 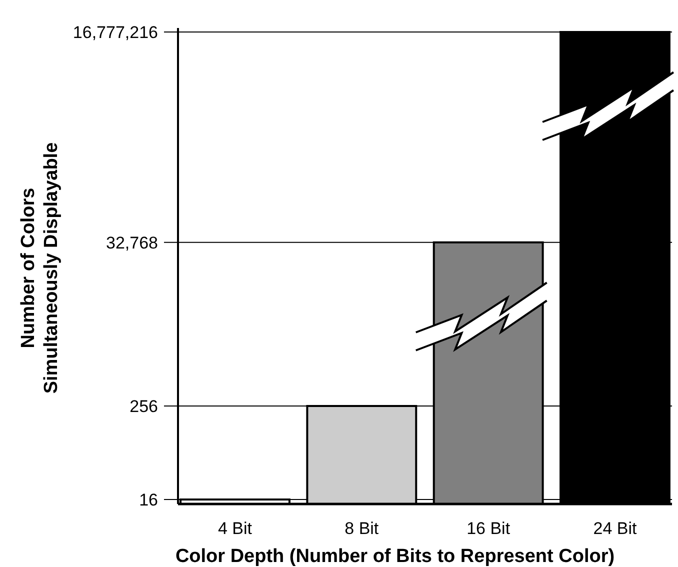 What do you see at coordinates (148, 500) in the screenshot?
I see `y-tick-label: 16` at bounding box center [148, 500].